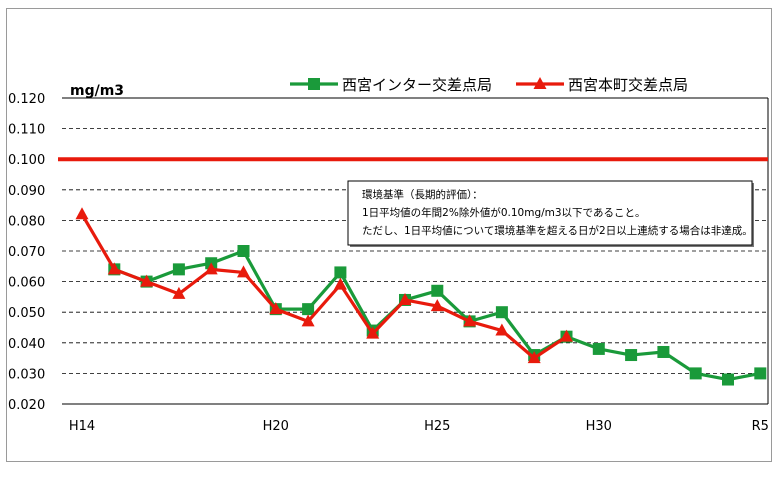 This screenshot has height=481, width=778. What do you see at coordinates (26, 99) in the screenshot?
I see `y-tick-label: 0.120` at bounding box center [26, 99].